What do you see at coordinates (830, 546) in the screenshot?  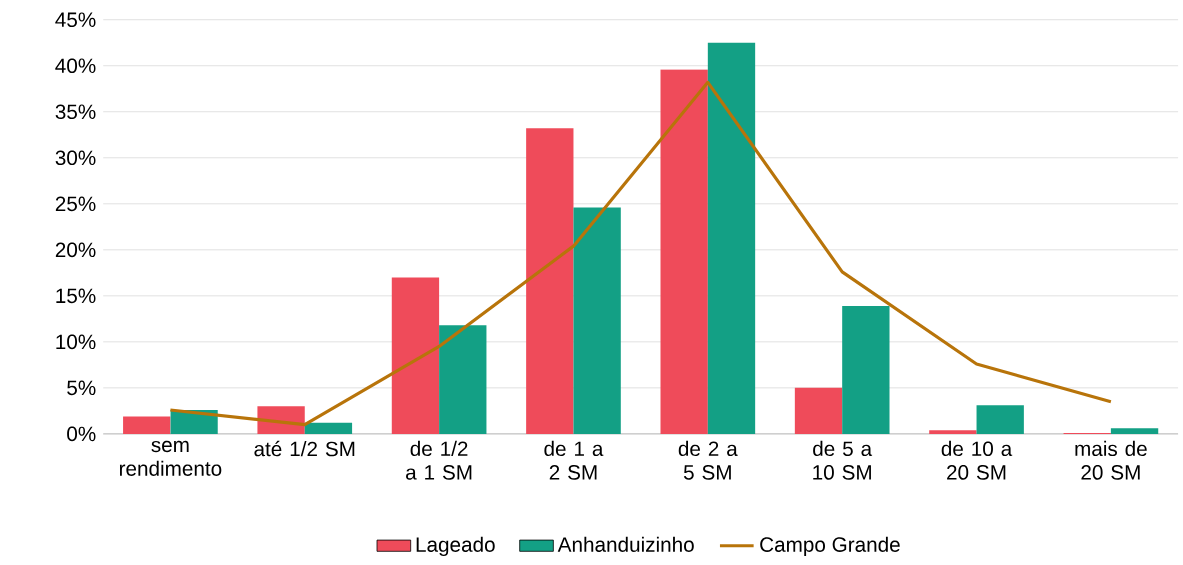 I see `legend-label: Campo Grande` at bounding box center [830, 546].